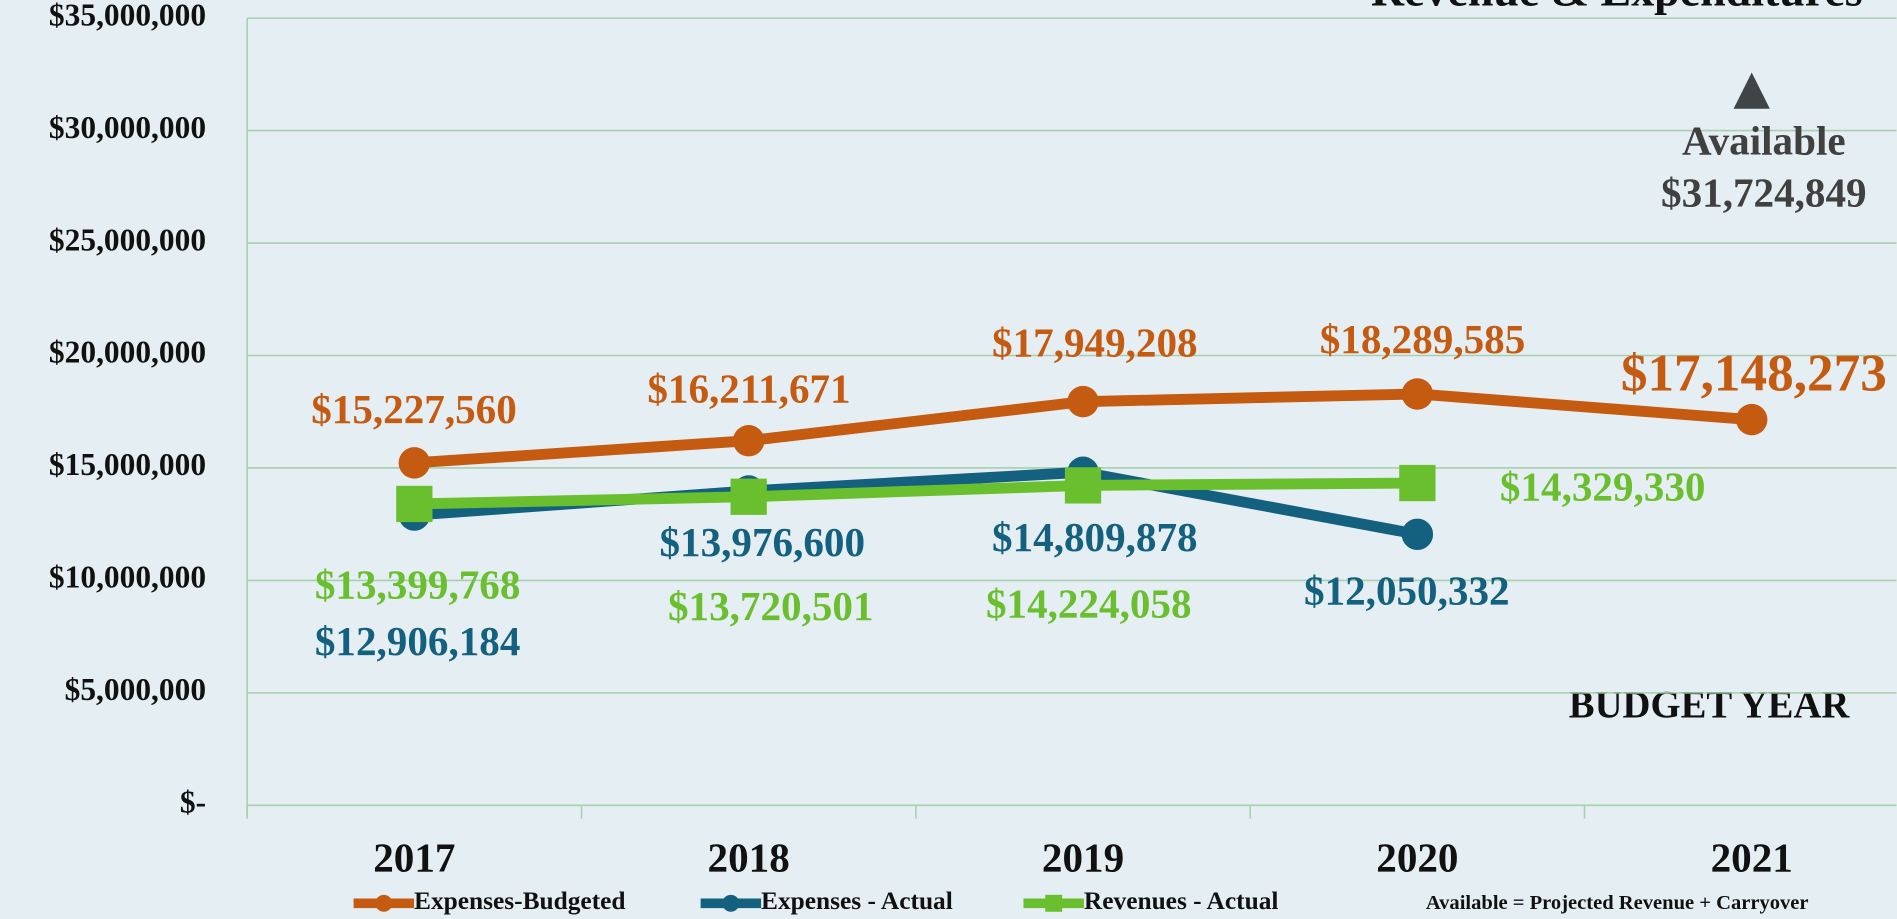  What do you see at coordinates (127, 577) in the screenshot?
I see `y-tick-label: $10,000,000` at bounding box center [127, 577].